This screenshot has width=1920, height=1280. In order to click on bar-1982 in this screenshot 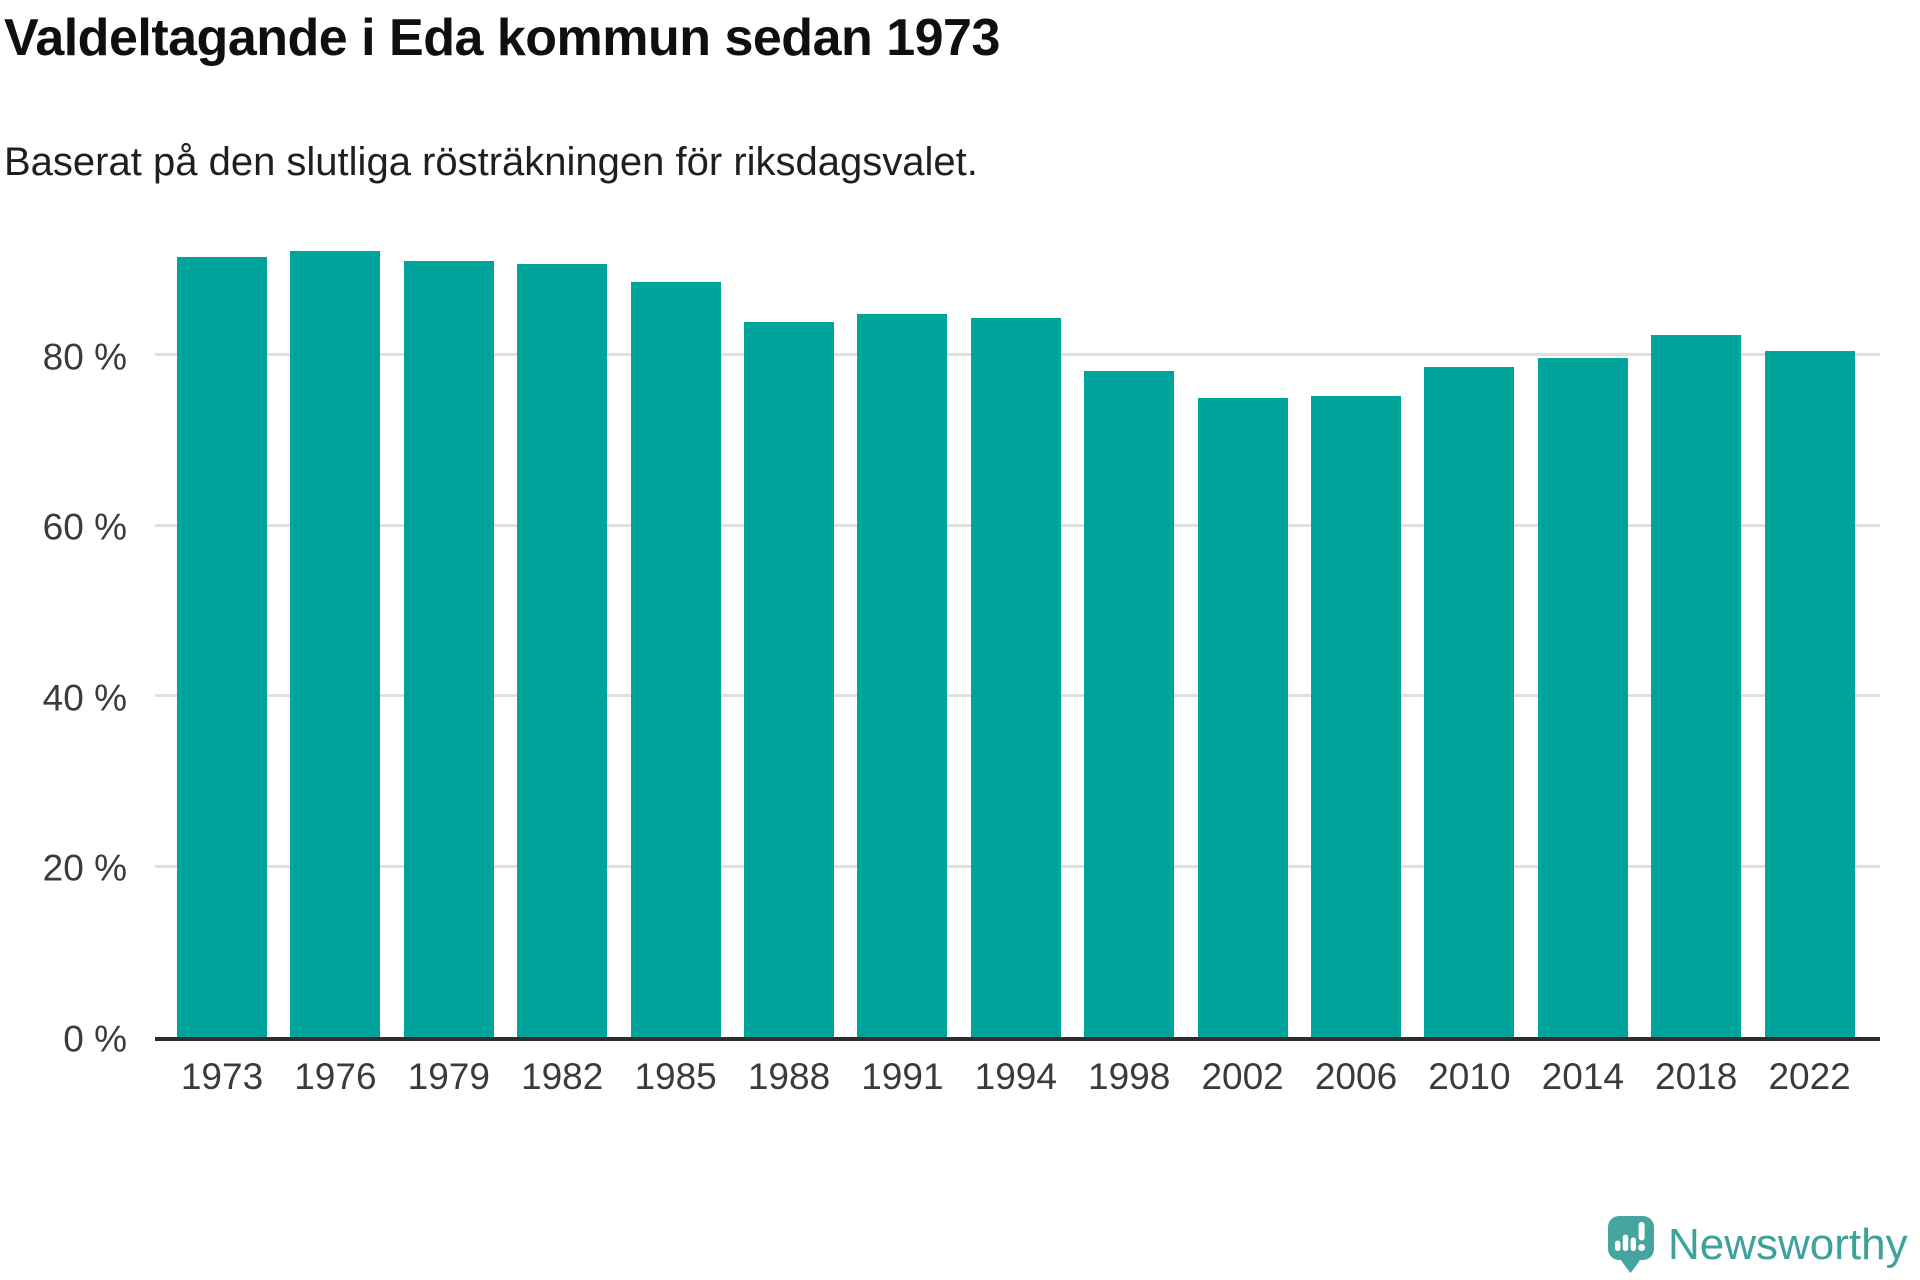, I will do `click(562, 650)`.